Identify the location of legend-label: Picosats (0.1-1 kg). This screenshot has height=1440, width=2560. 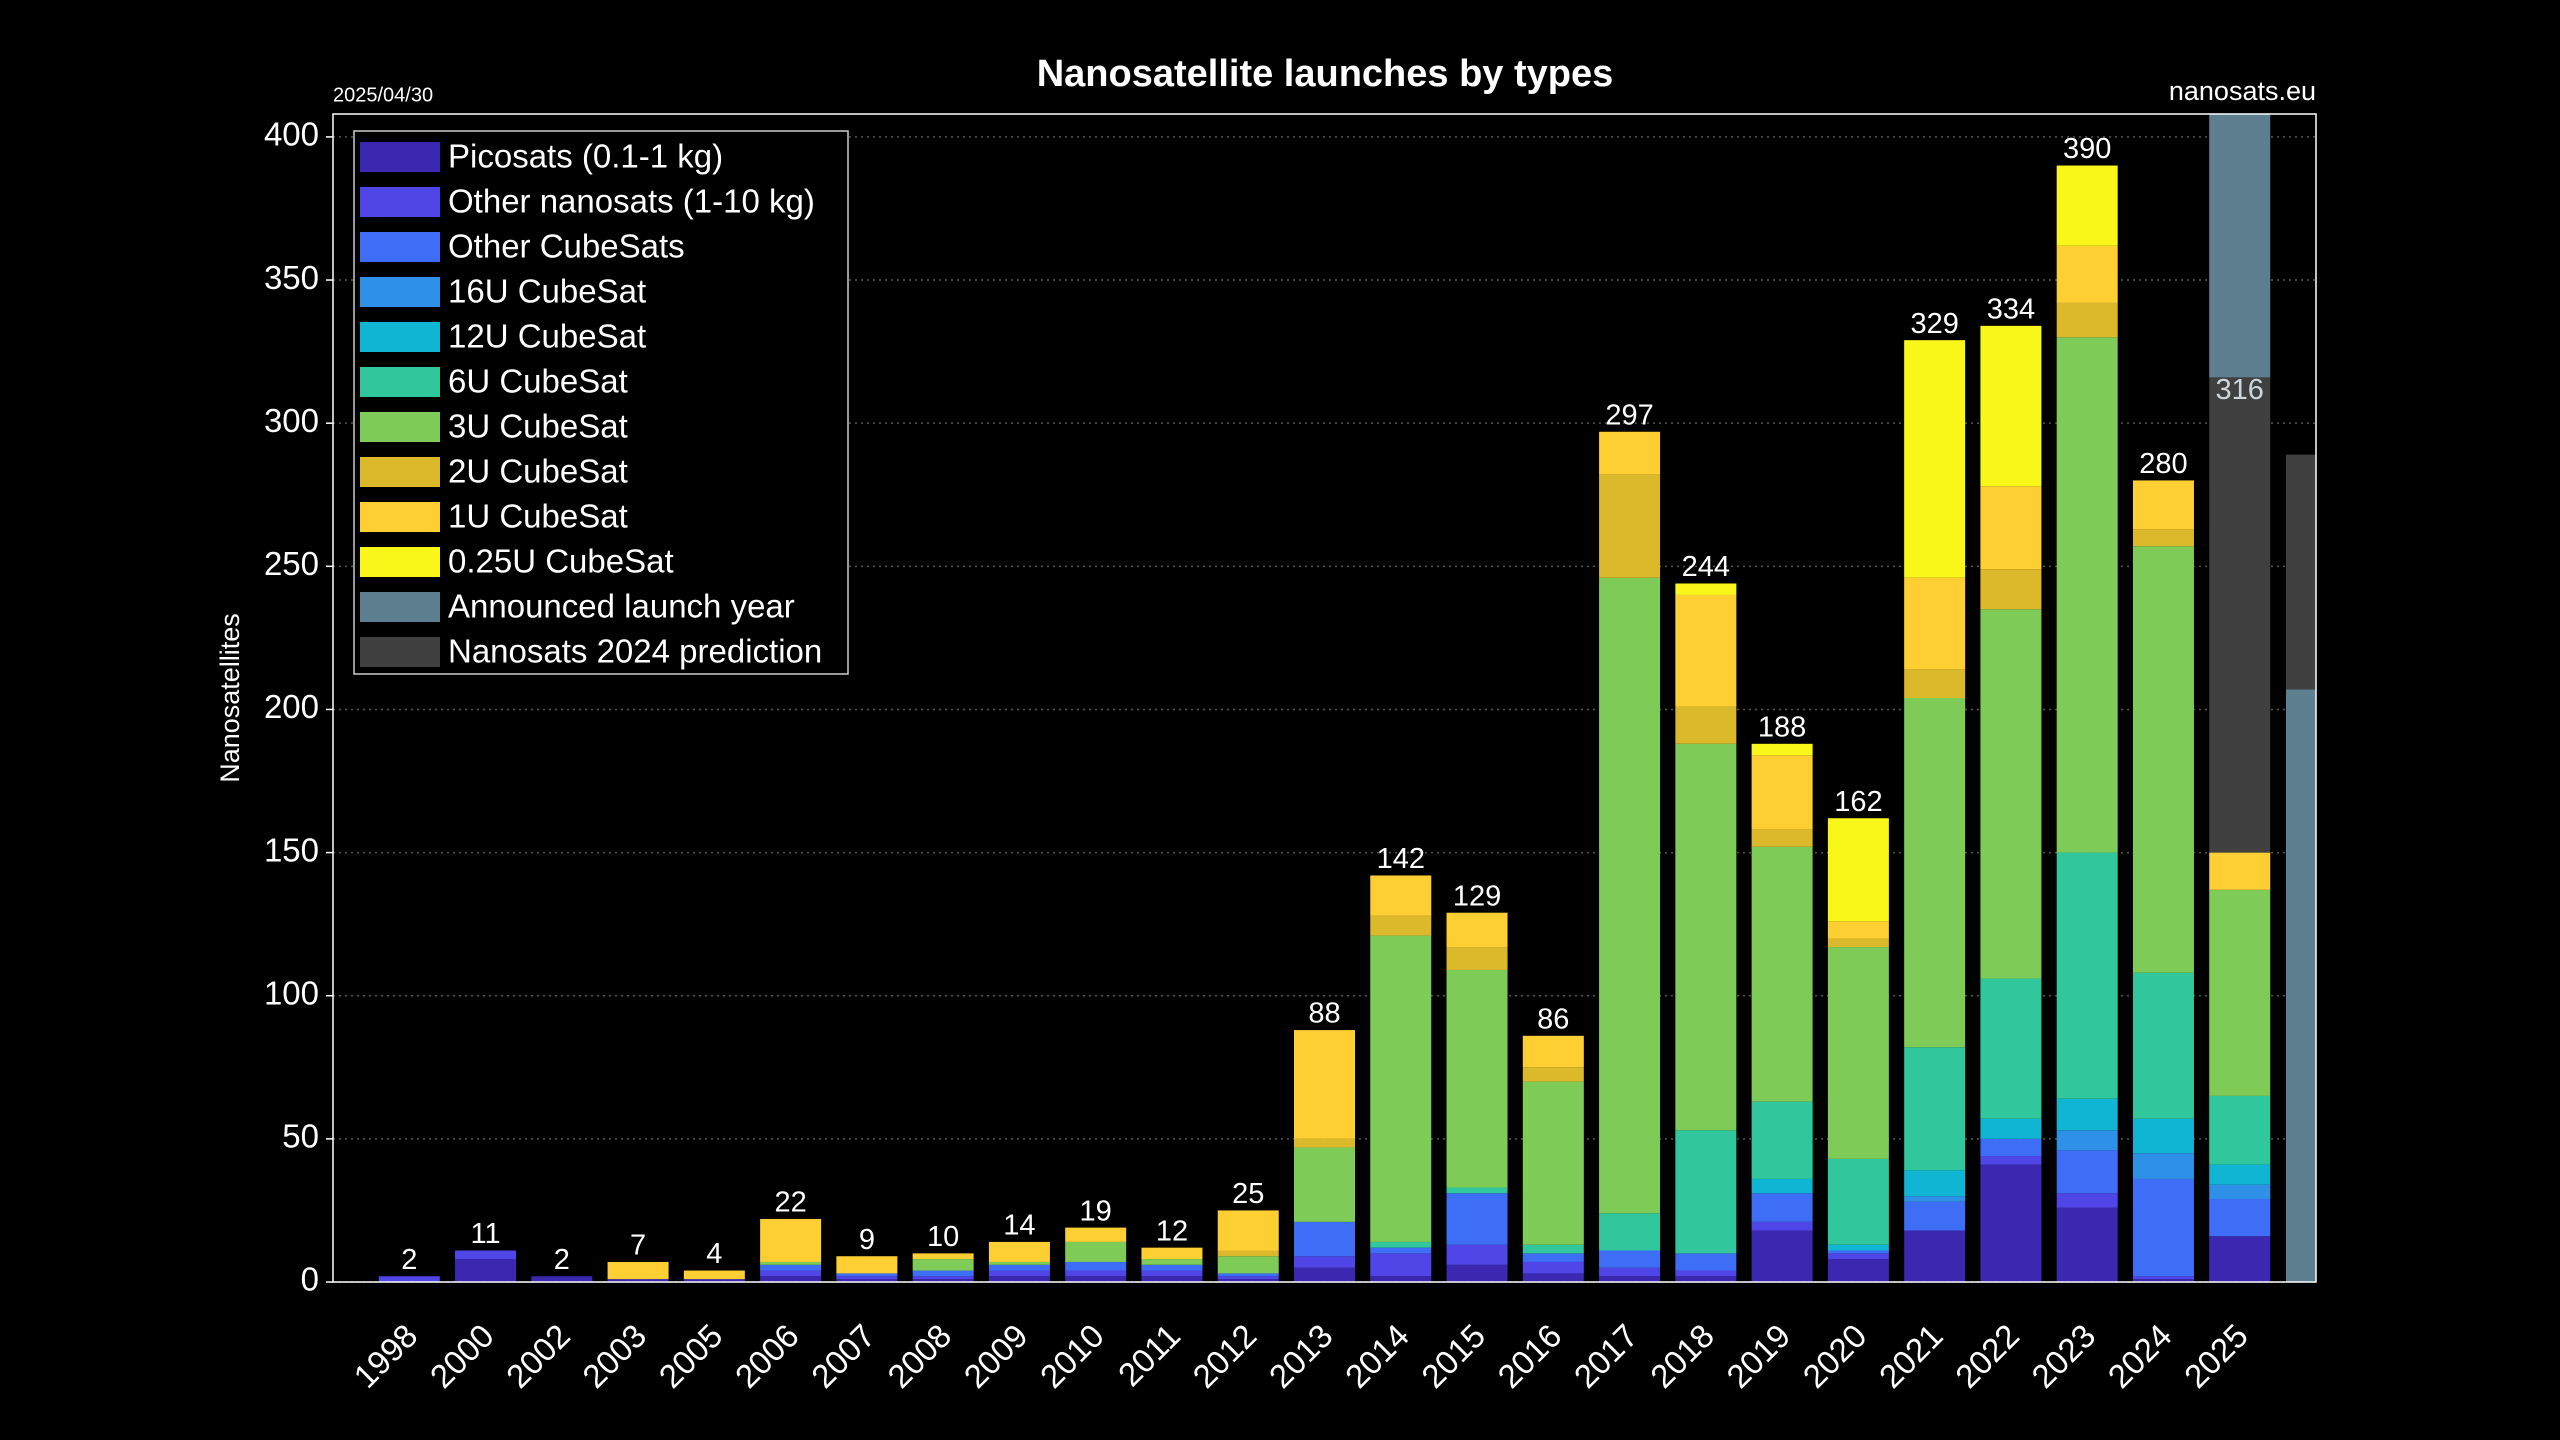
(585, 156).